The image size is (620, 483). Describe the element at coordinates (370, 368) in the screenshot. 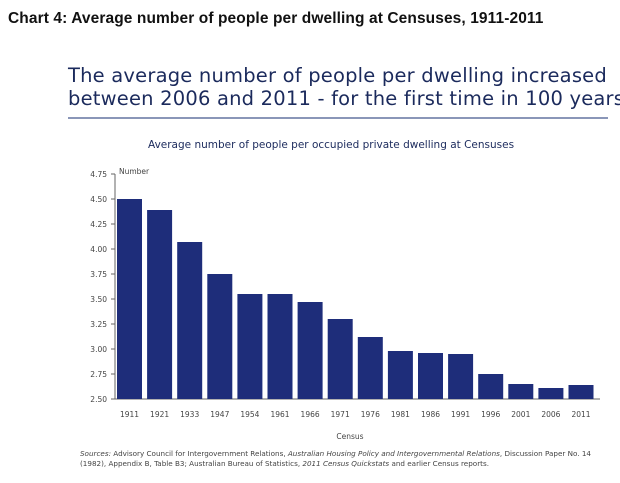

I see `bar-1976` at that location.